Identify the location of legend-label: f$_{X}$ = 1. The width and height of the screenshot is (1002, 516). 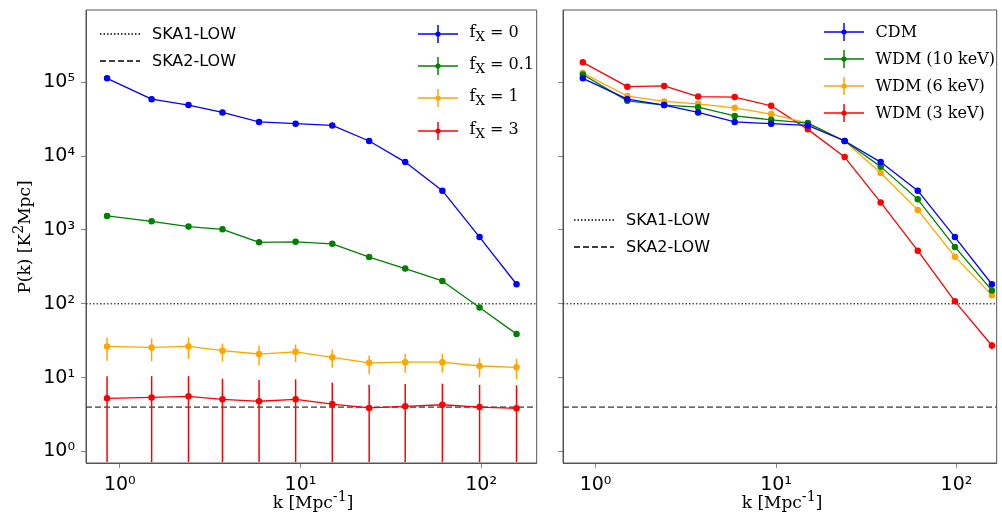
(494, 98).